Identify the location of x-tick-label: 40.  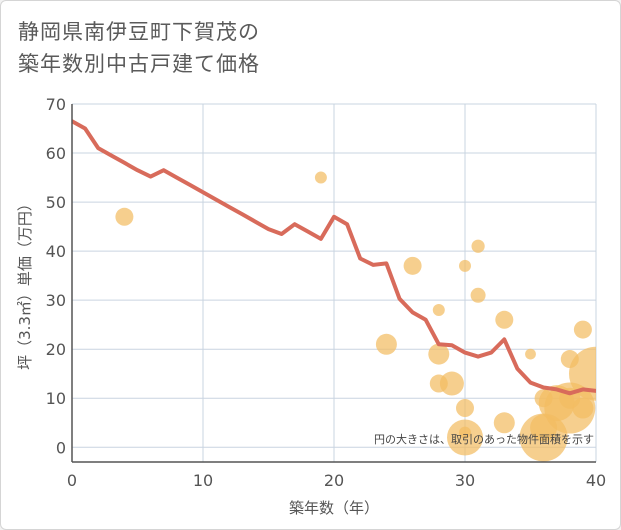
(596, 480).